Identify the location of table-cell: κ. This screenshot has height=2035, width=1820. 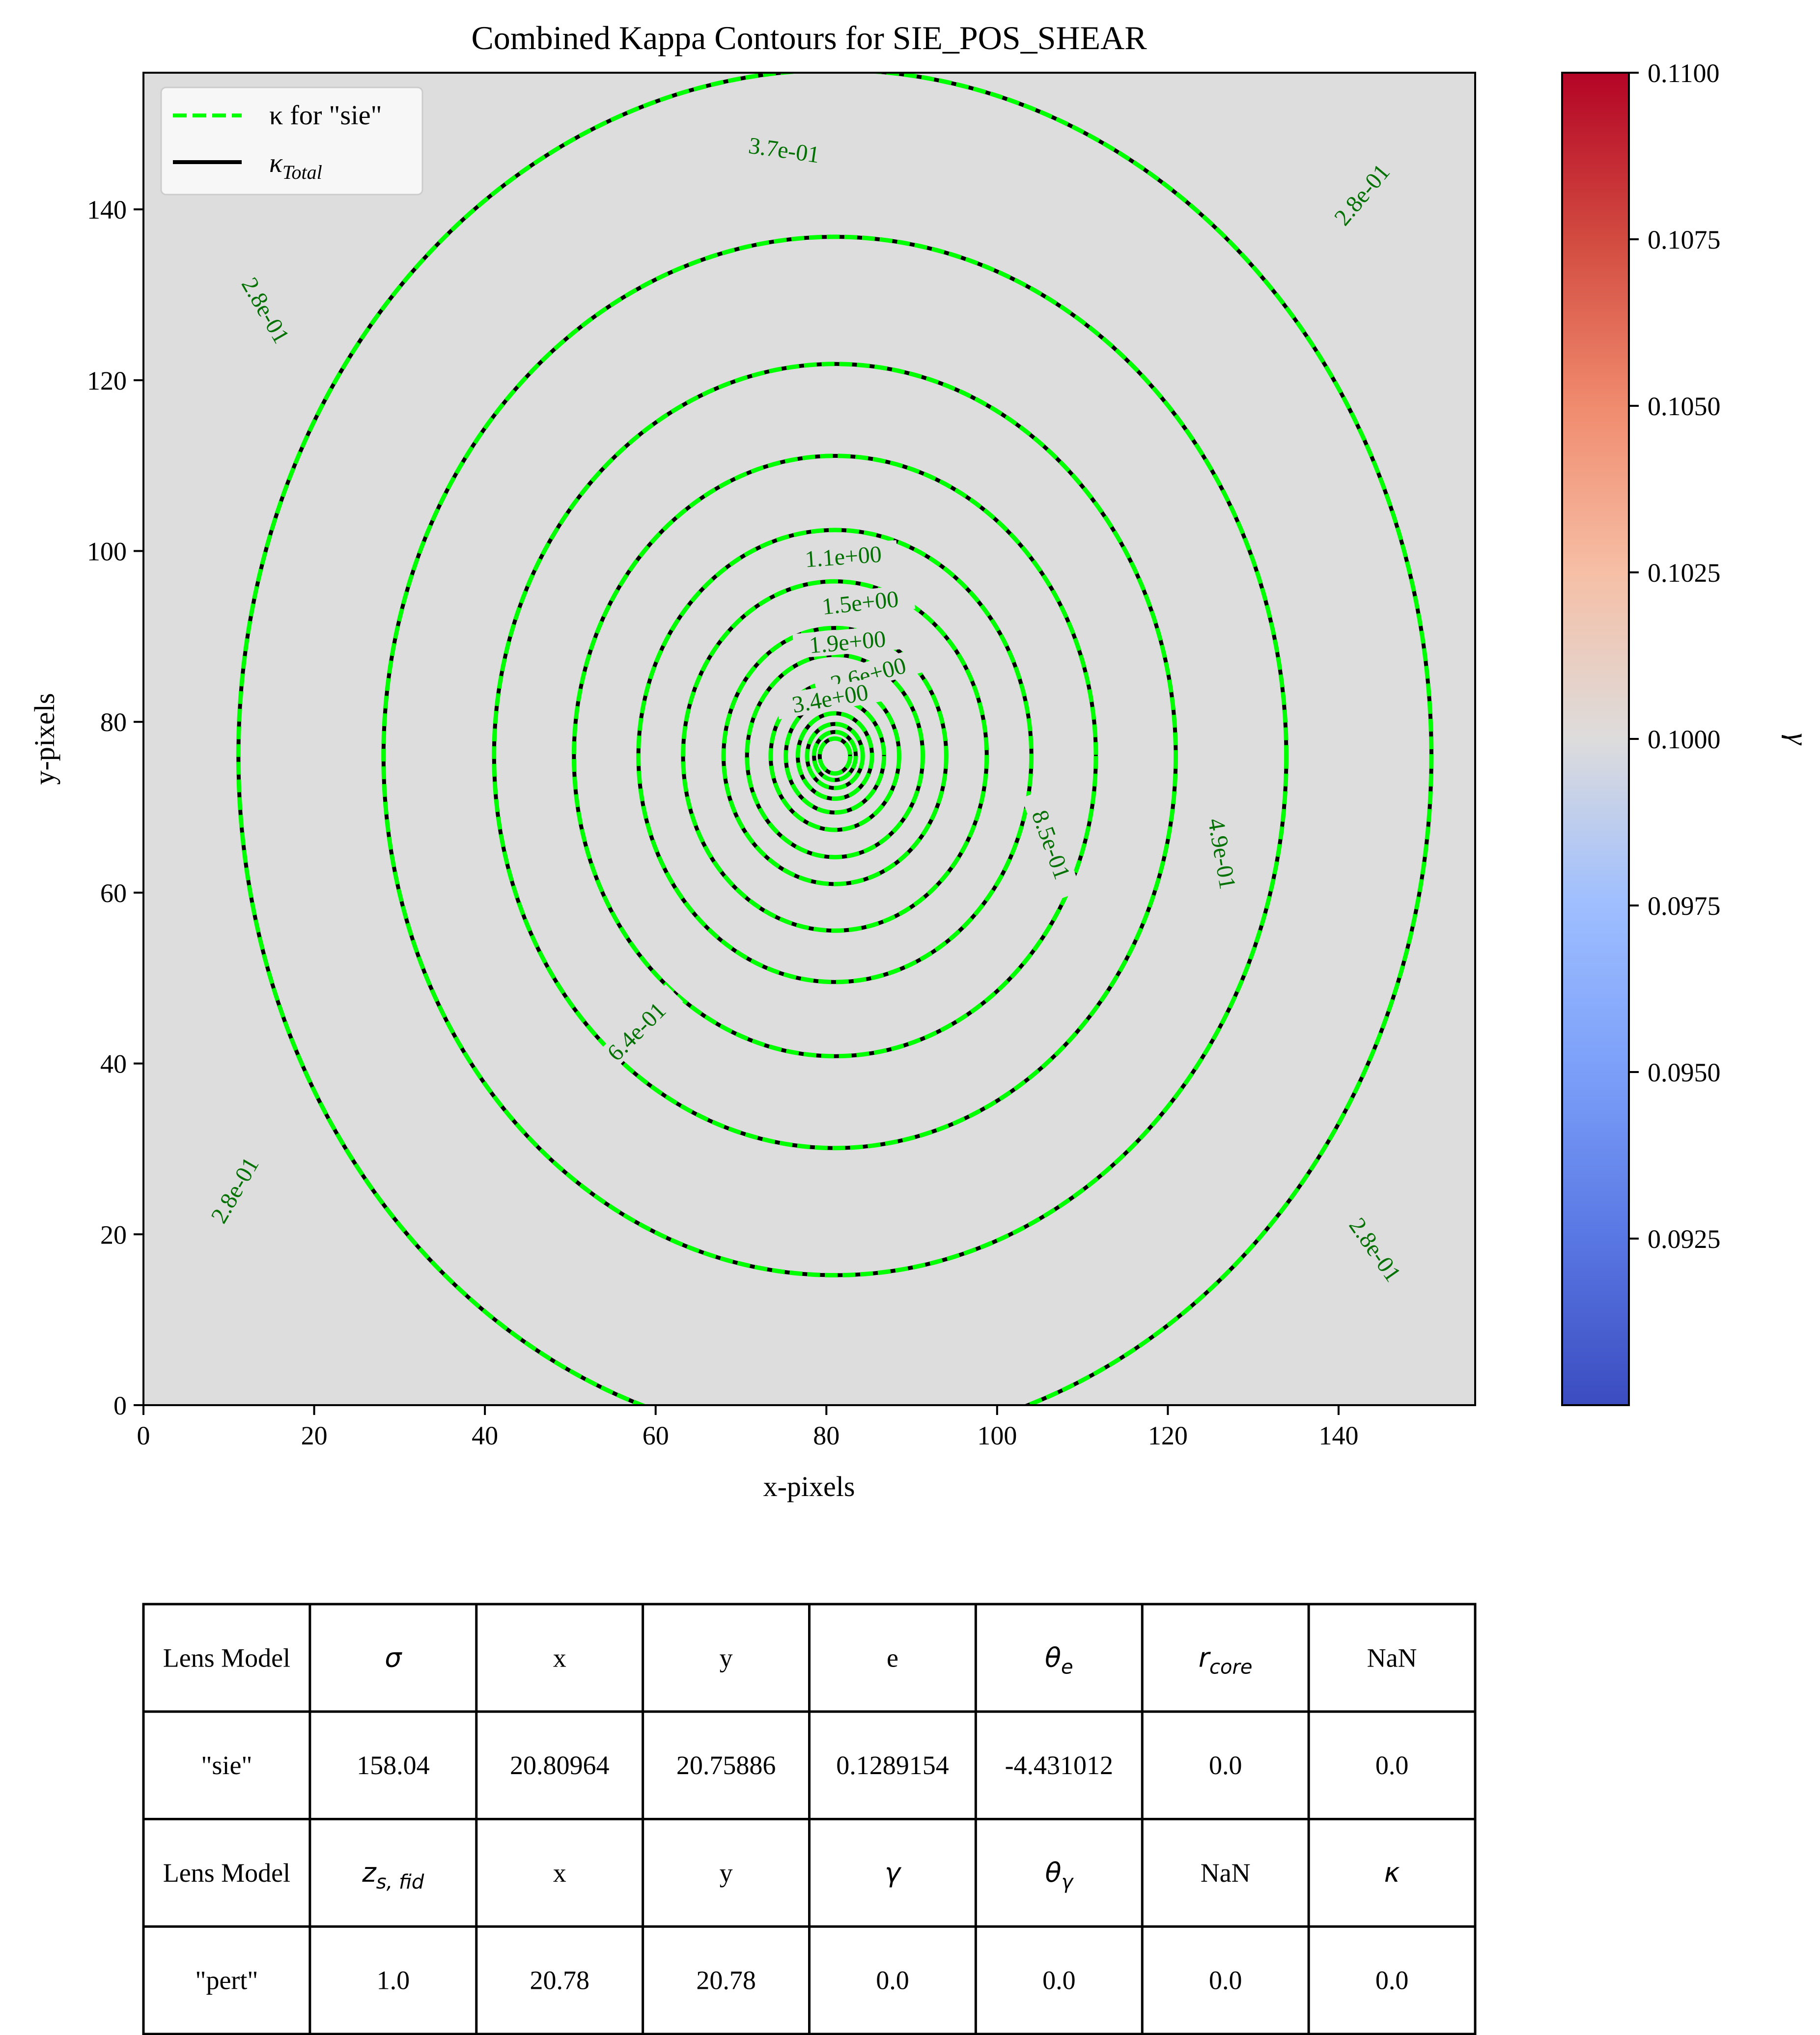
(1392, 1873).